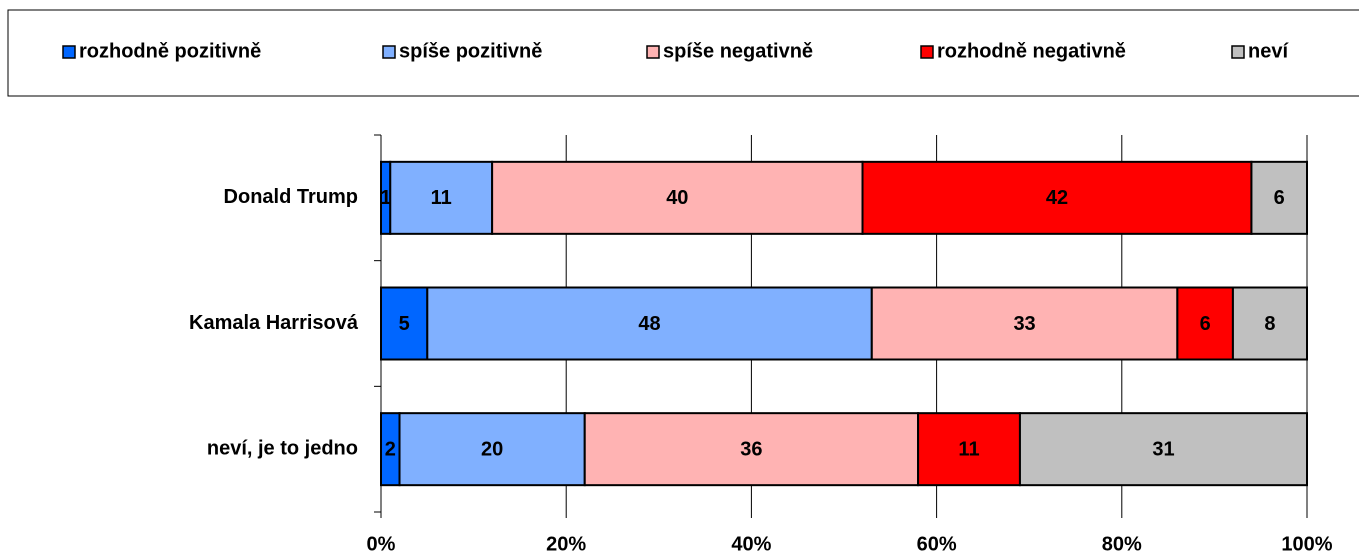 The image size is (1359, 557). Describe the element at coordinates (170, 51) in the screenshot. I see `legend-label: rozhodně pozitivně` at that location.